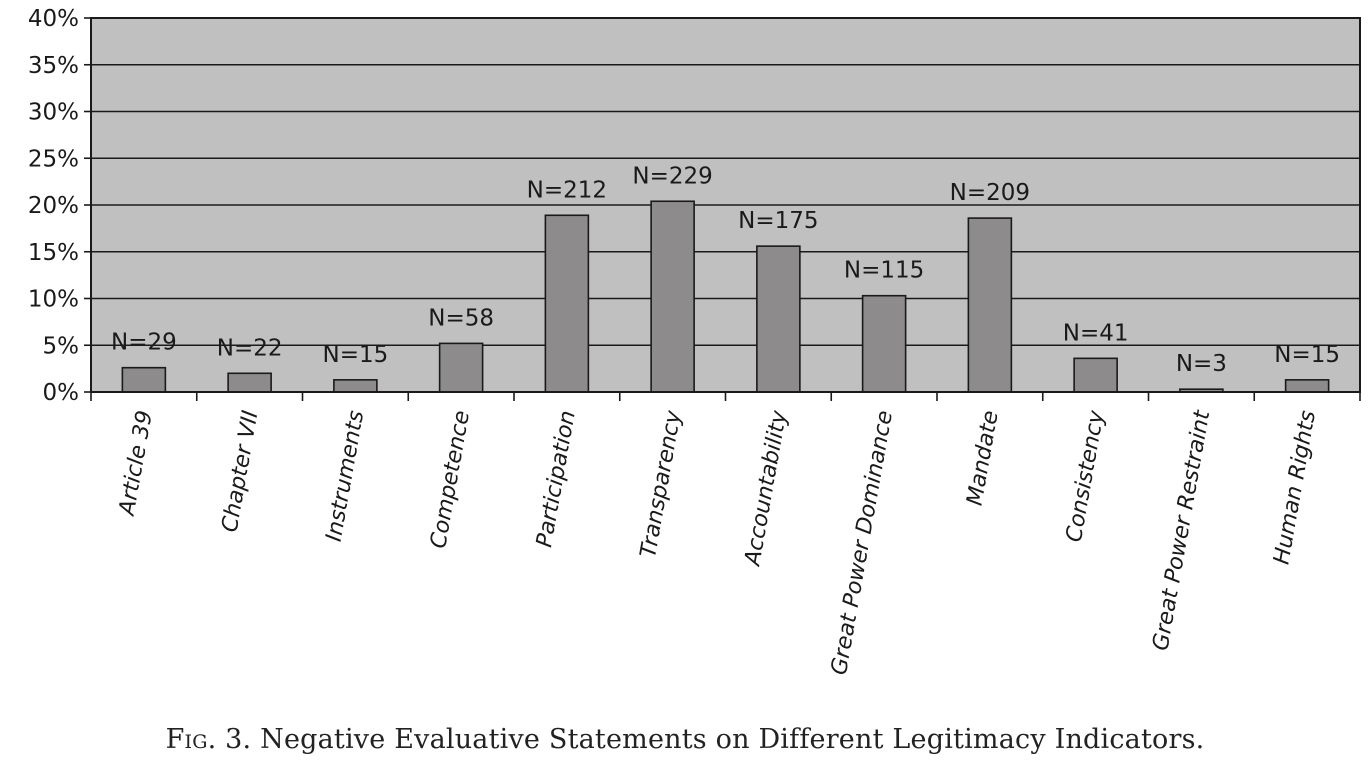 This screenshot has width=1370, height=784. What do you see at coordinates (53, 253) in the screenshot?
I see `y-tick-label: 15%` at bounding box center [53, 253].